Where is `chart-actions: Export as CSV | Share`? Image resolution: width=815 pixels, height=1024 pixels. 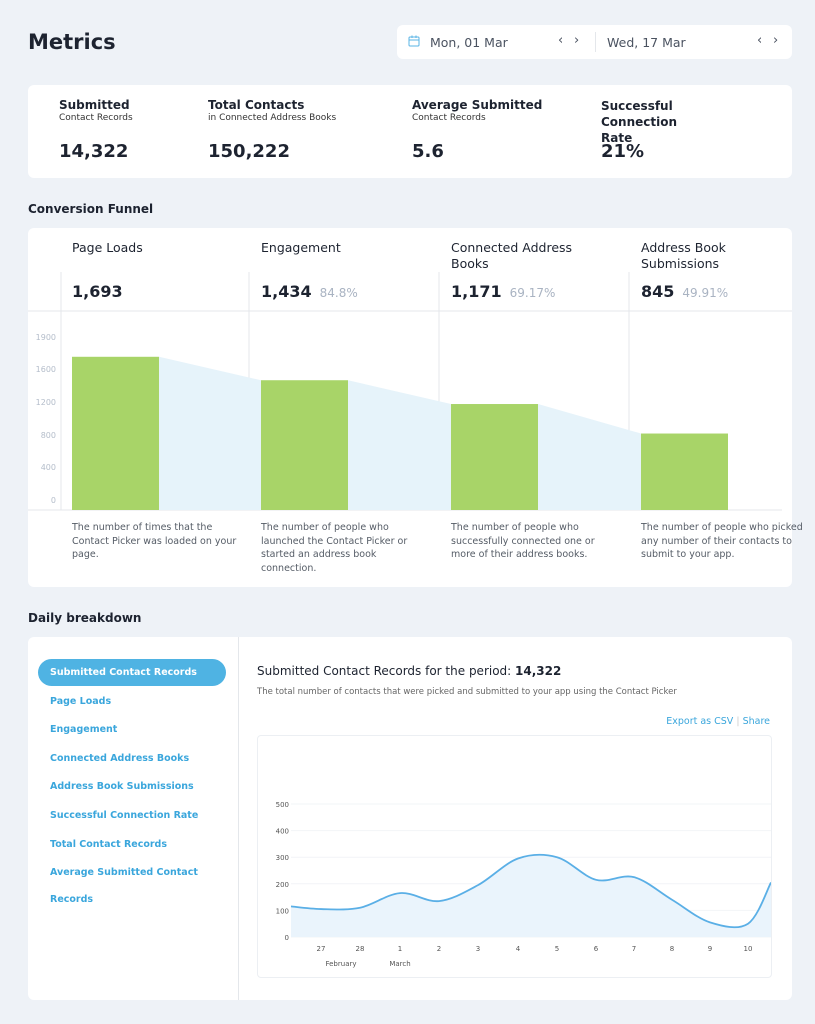 chart-actions: Export as CSV | Share is located at coordinates (718, 721).